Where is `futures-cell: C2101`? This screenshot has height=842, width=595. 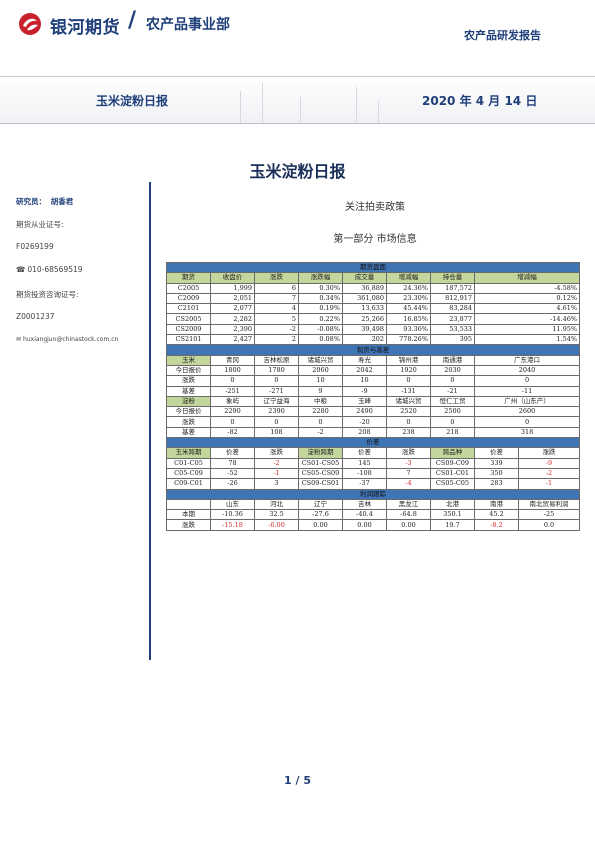 futures-cell: C2101 is located at coordinates (188, 309).